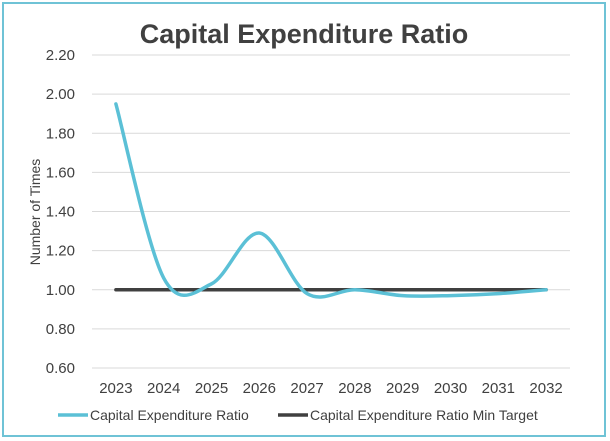  Describe the element at coordinates (60, 329) in the screenshot. I see `y-tick-label: 0.80` at that location.